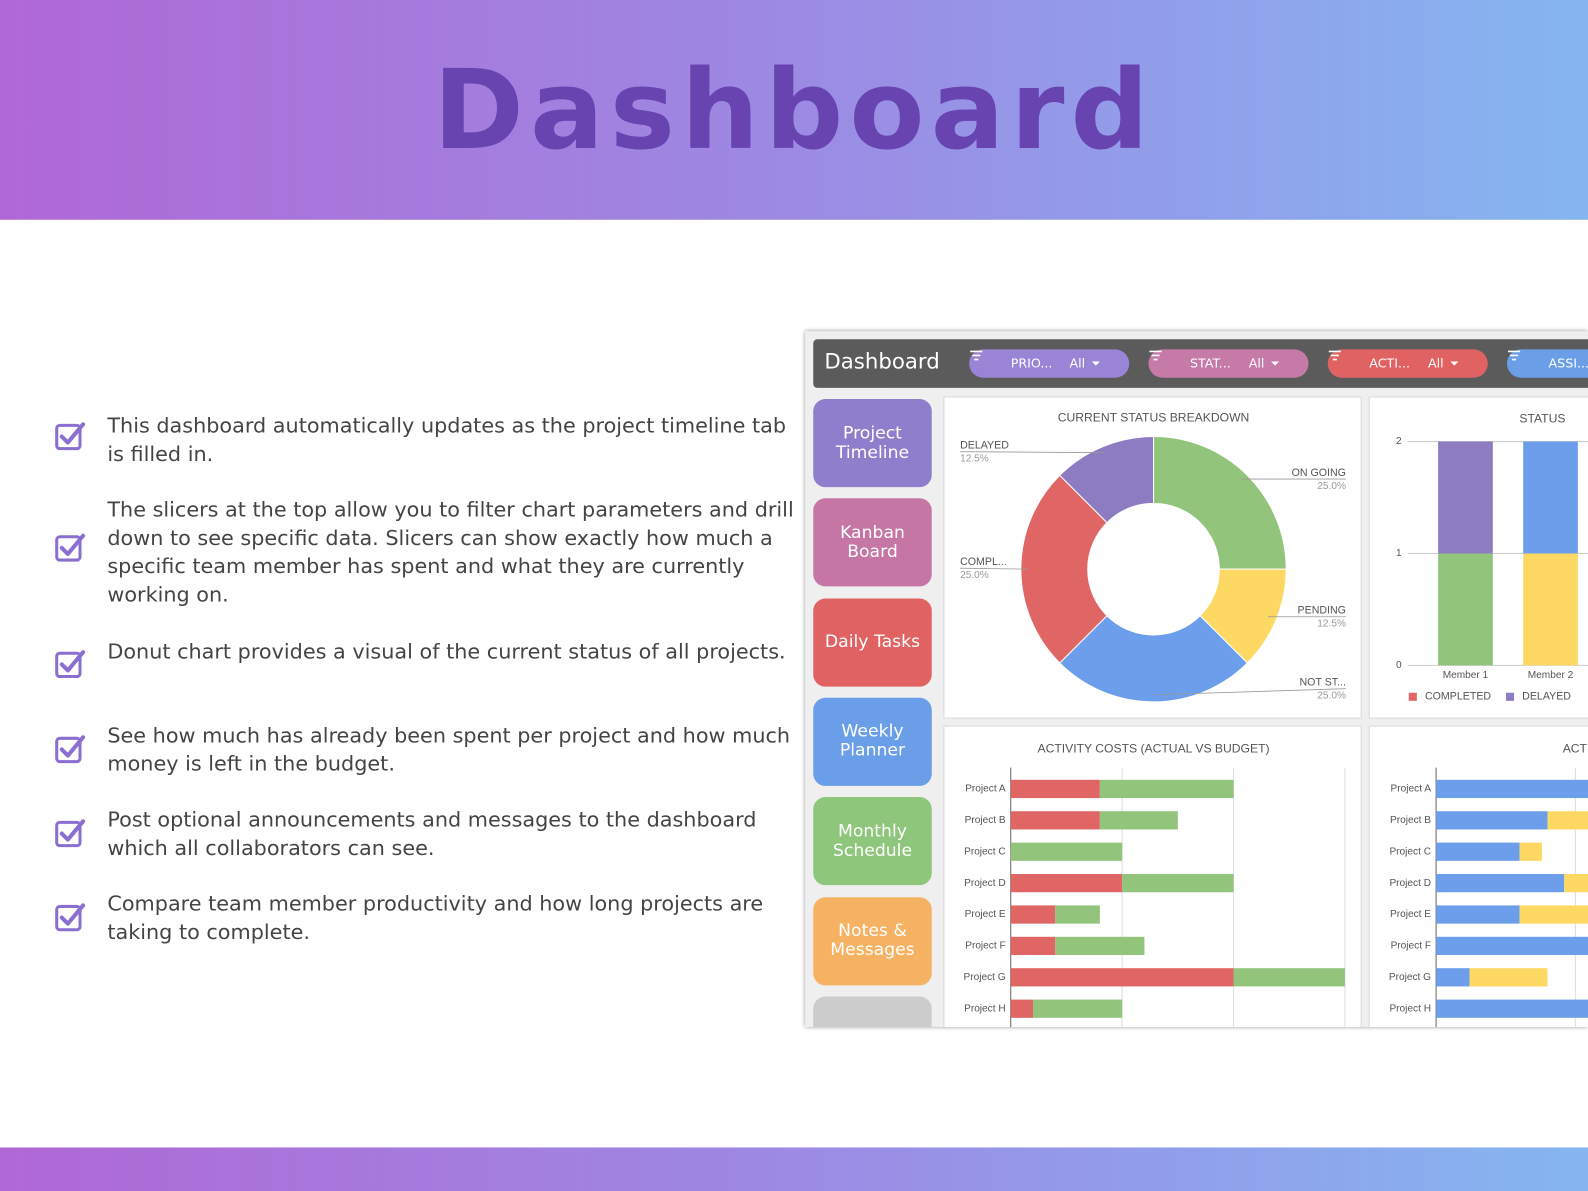  I want to click on nav-label: Daily Tasks, so click(872, 641).